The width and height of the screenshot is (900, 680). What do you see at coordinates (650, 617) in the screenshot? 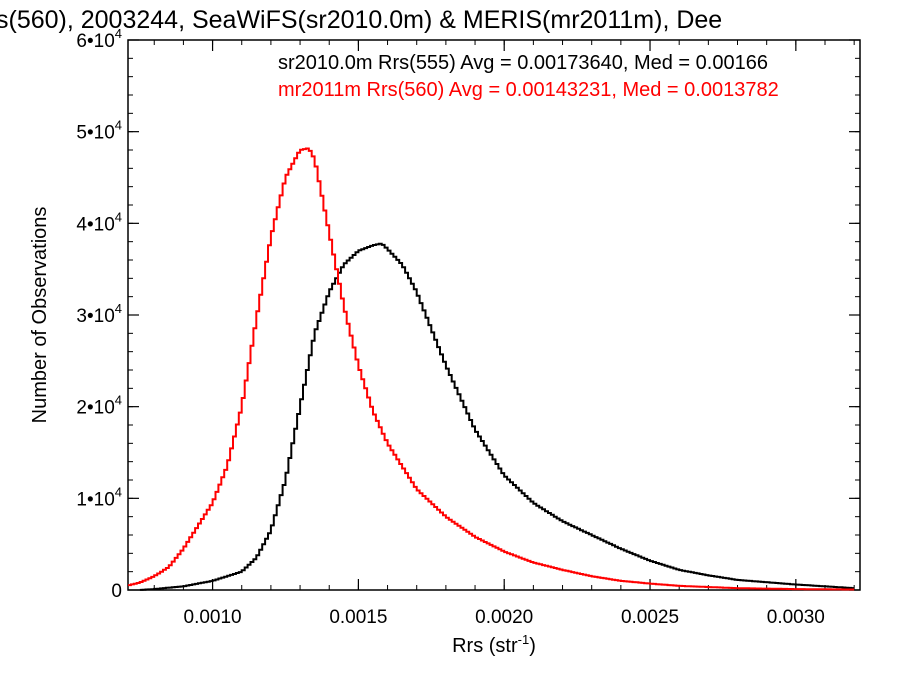
I see `x-tick-label: 0.0025` at bounding box center [650, 617].